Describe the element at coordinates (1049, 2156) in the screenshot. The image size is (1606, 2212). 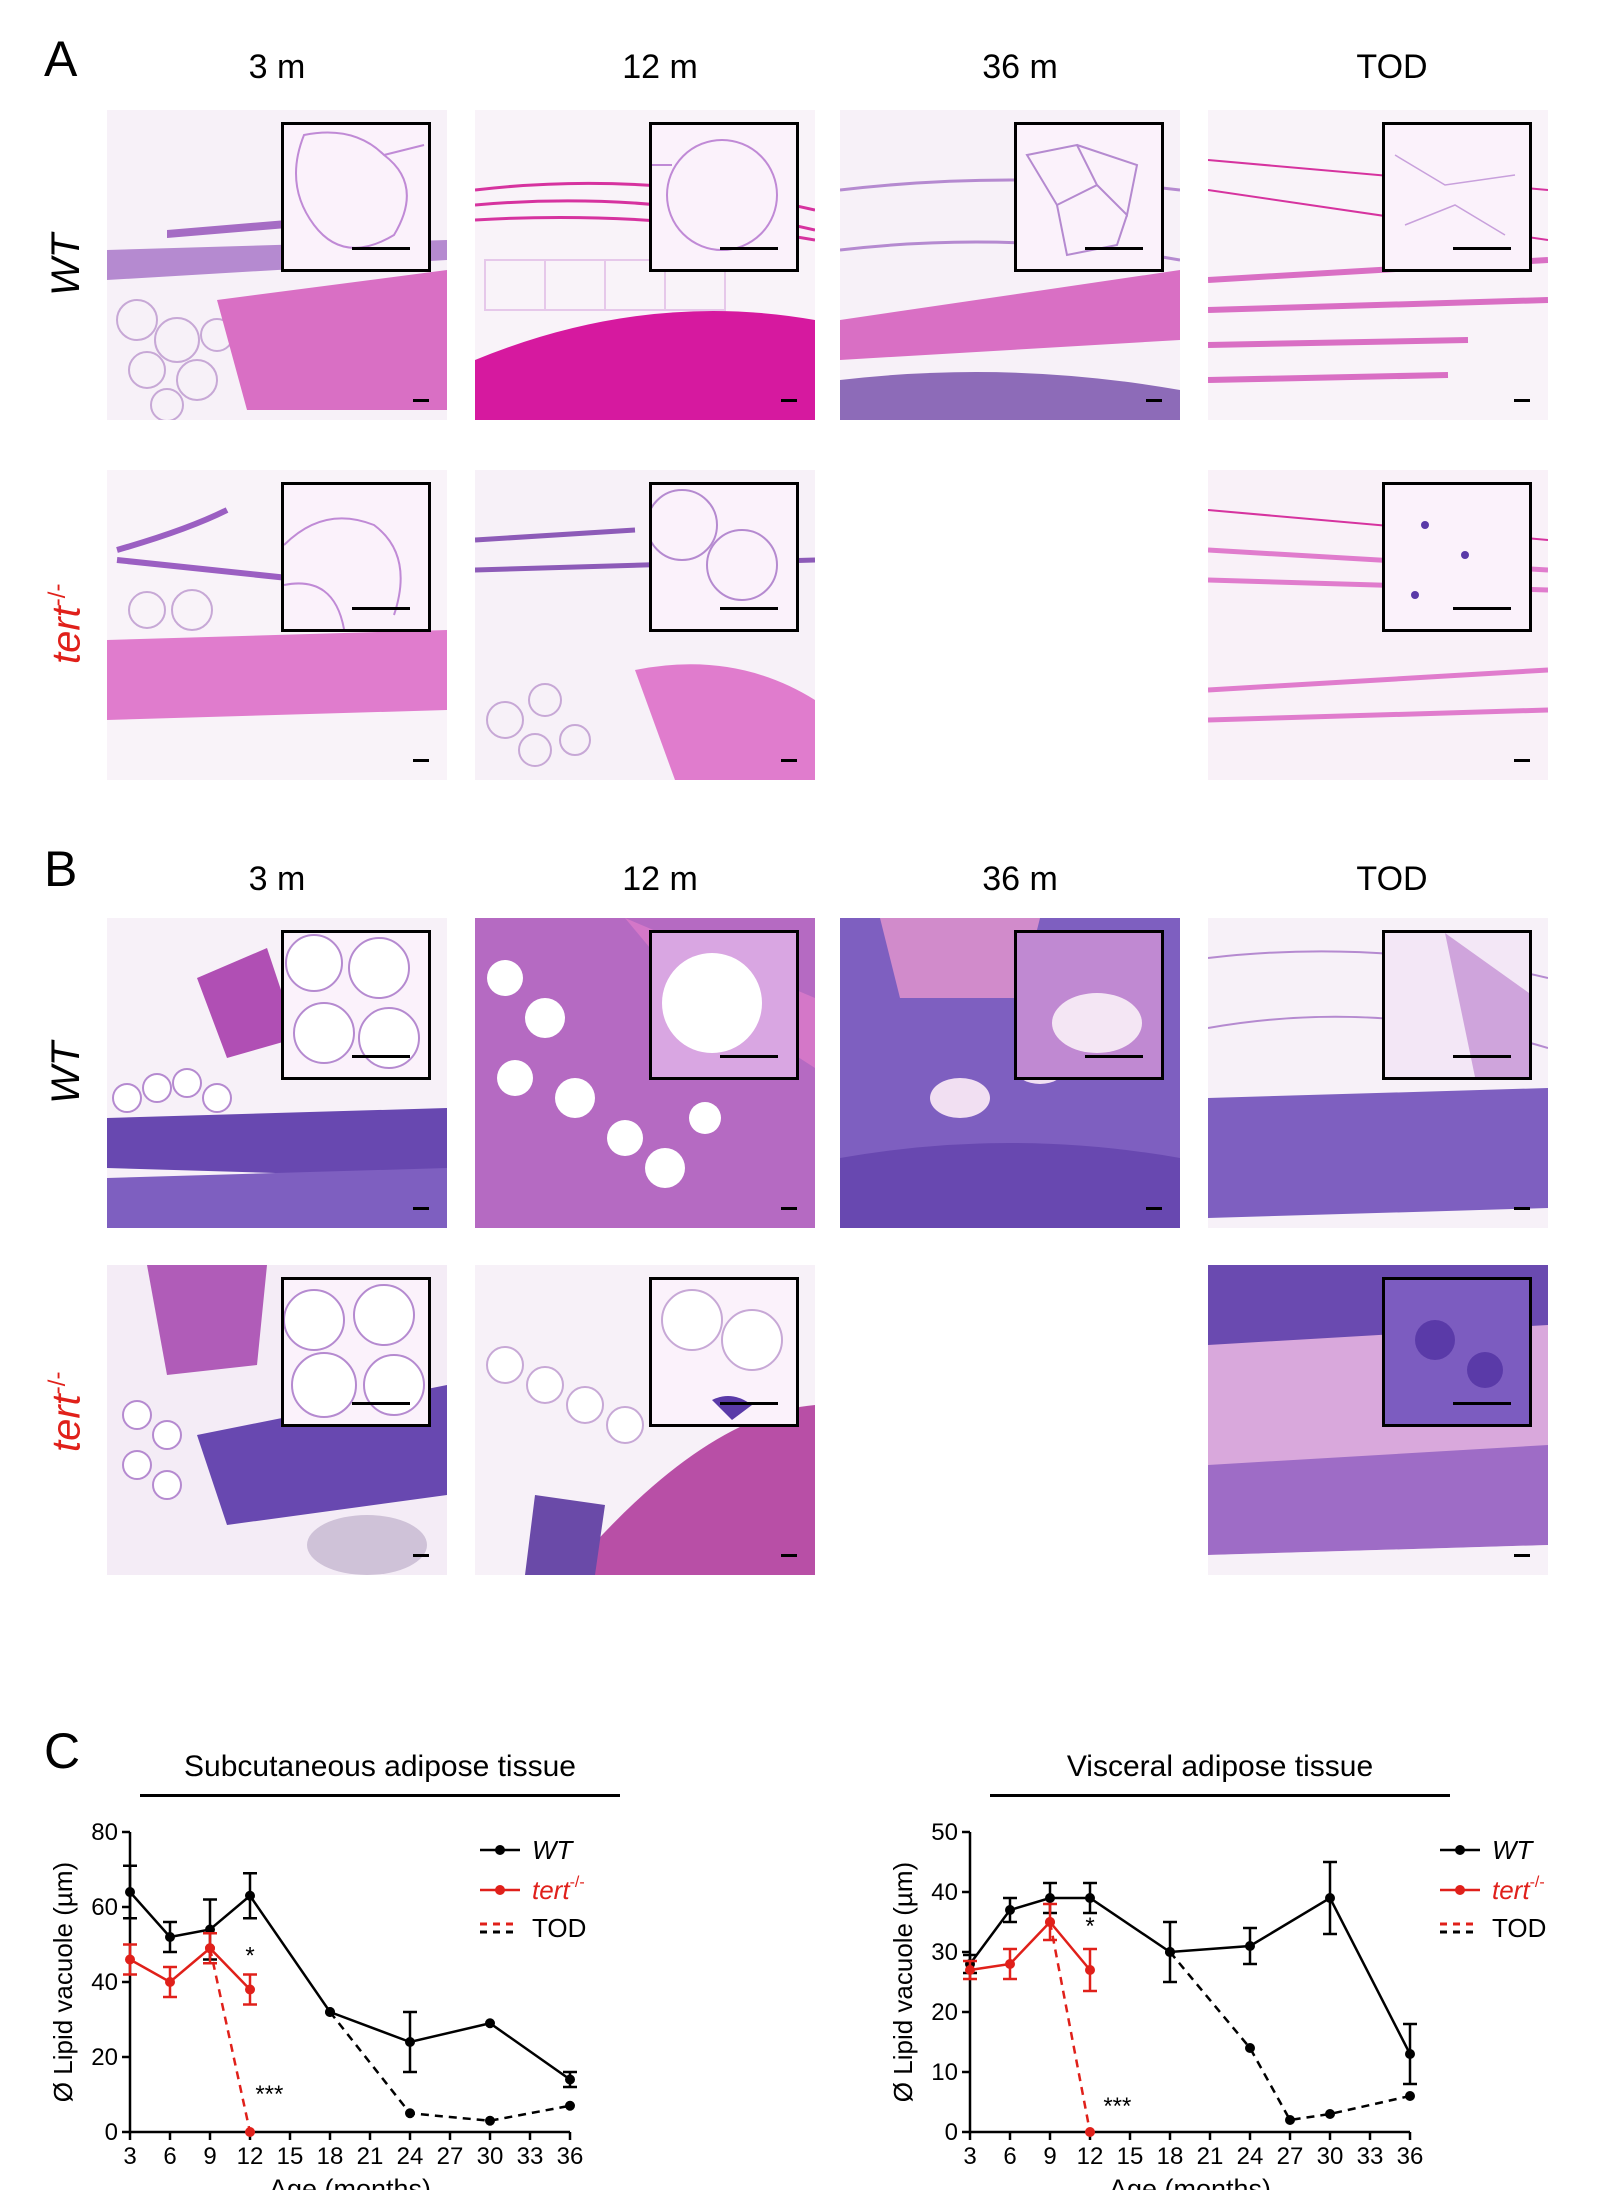
I see `x-tick-label: 9` at that location.